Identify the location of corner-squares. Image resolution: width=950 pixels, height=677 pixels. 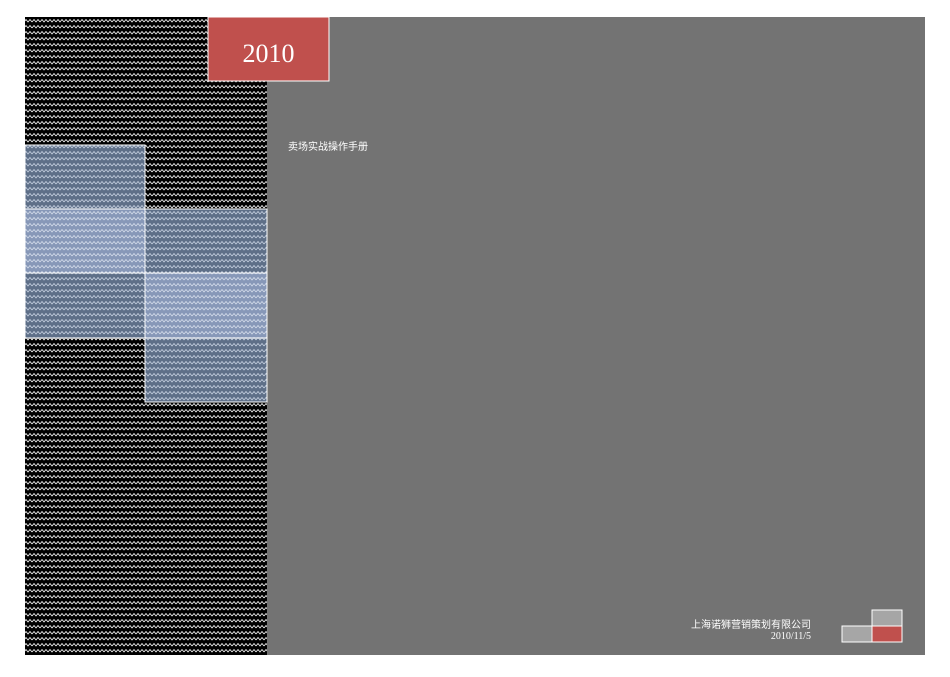
(872, 626).